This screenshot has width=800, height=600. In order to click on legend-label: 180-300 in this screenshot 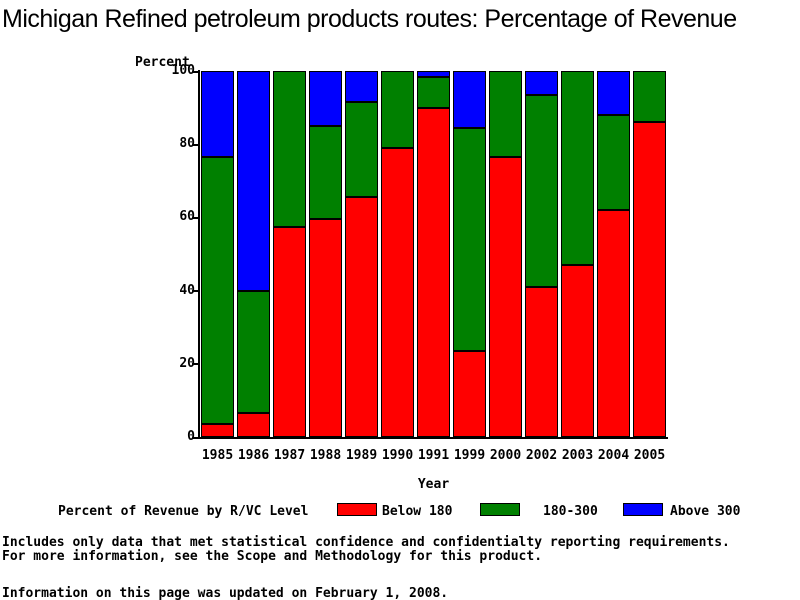, I will do `click(570, 511)`.